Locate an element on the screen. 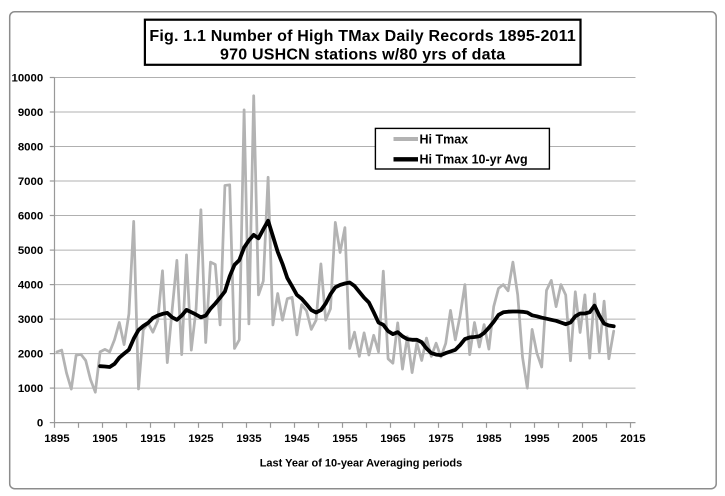  svg-text: 4000 is located at coordinates (30, 286).